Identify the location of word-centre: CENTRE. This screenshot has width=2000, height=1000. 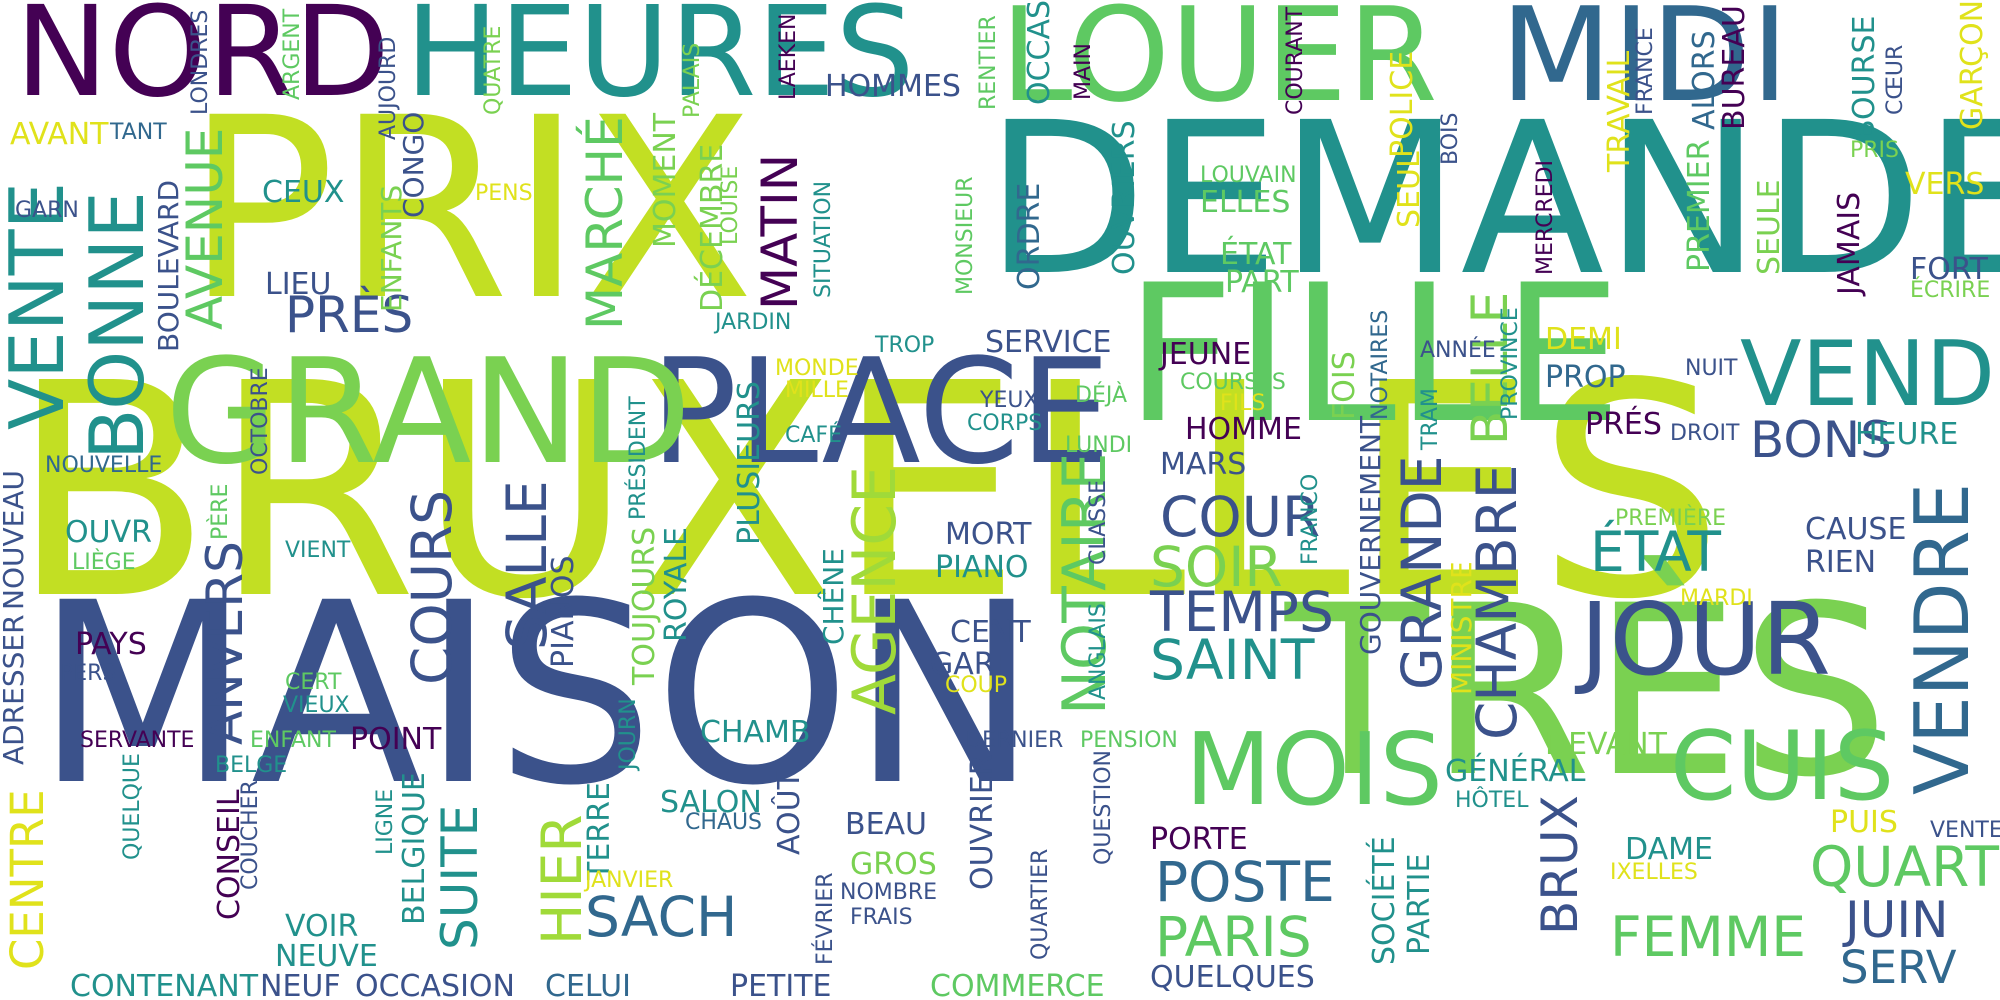
(27, 879).